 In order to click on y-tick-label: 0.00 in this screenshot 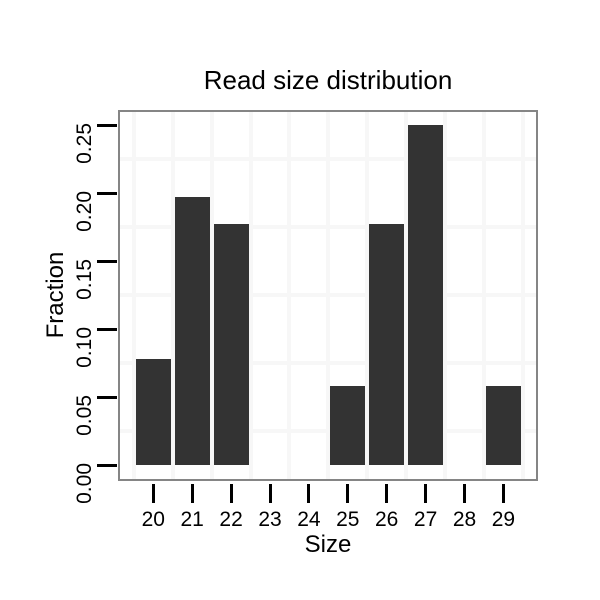, I will do `click(84, 483)`.